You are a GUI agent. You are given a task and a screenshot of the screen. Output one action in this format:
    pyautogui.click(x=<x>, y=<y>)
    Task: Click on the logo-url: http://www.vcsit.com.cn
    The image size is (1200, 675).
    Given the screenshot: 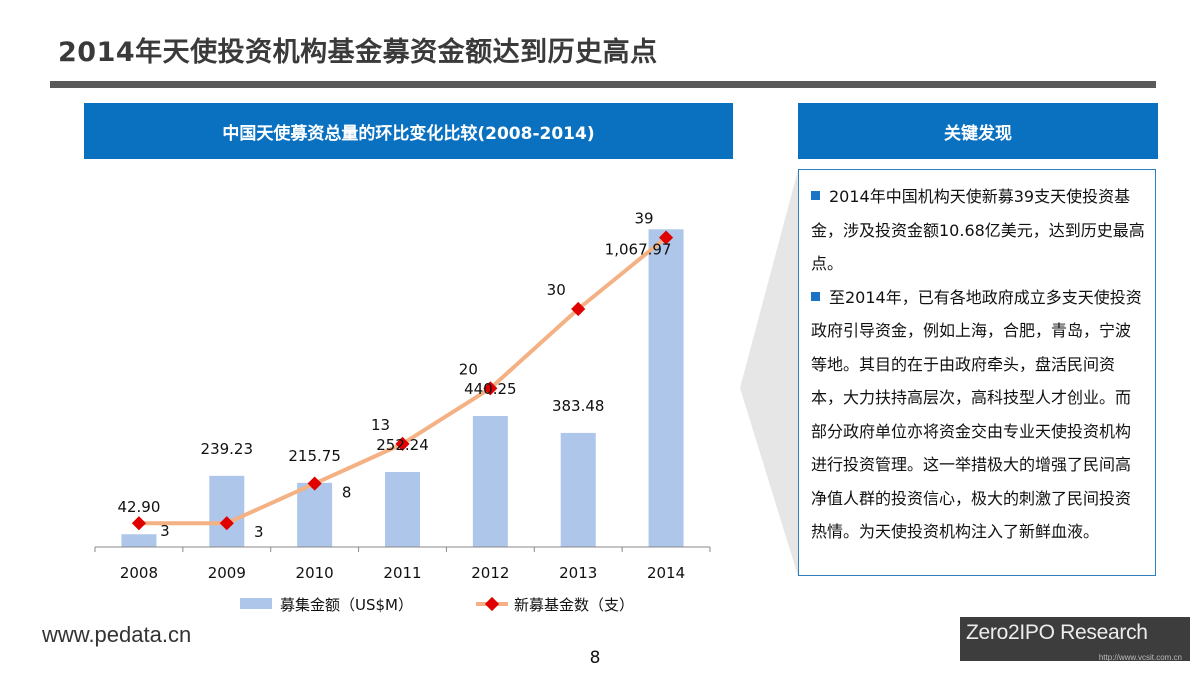 What is the action you would take?
    pyautogui.click(x=1140, y=657)
    